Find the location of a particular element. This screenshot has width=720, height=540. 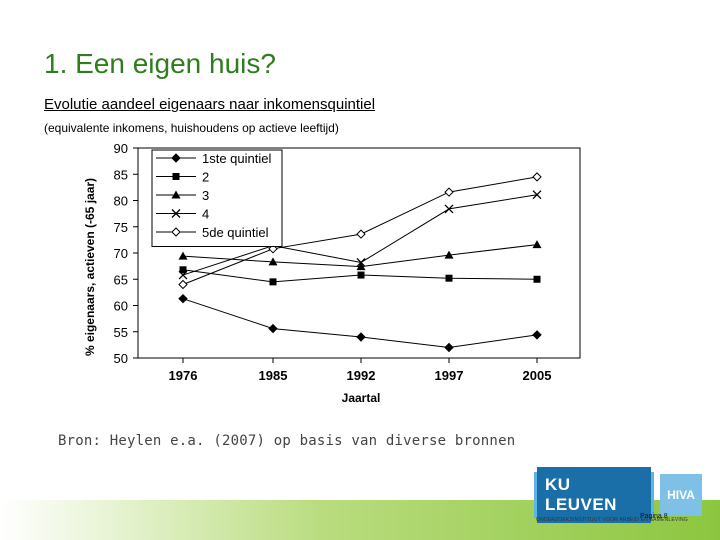

y-tick-label: 90 is located at coordinates (121, 148).